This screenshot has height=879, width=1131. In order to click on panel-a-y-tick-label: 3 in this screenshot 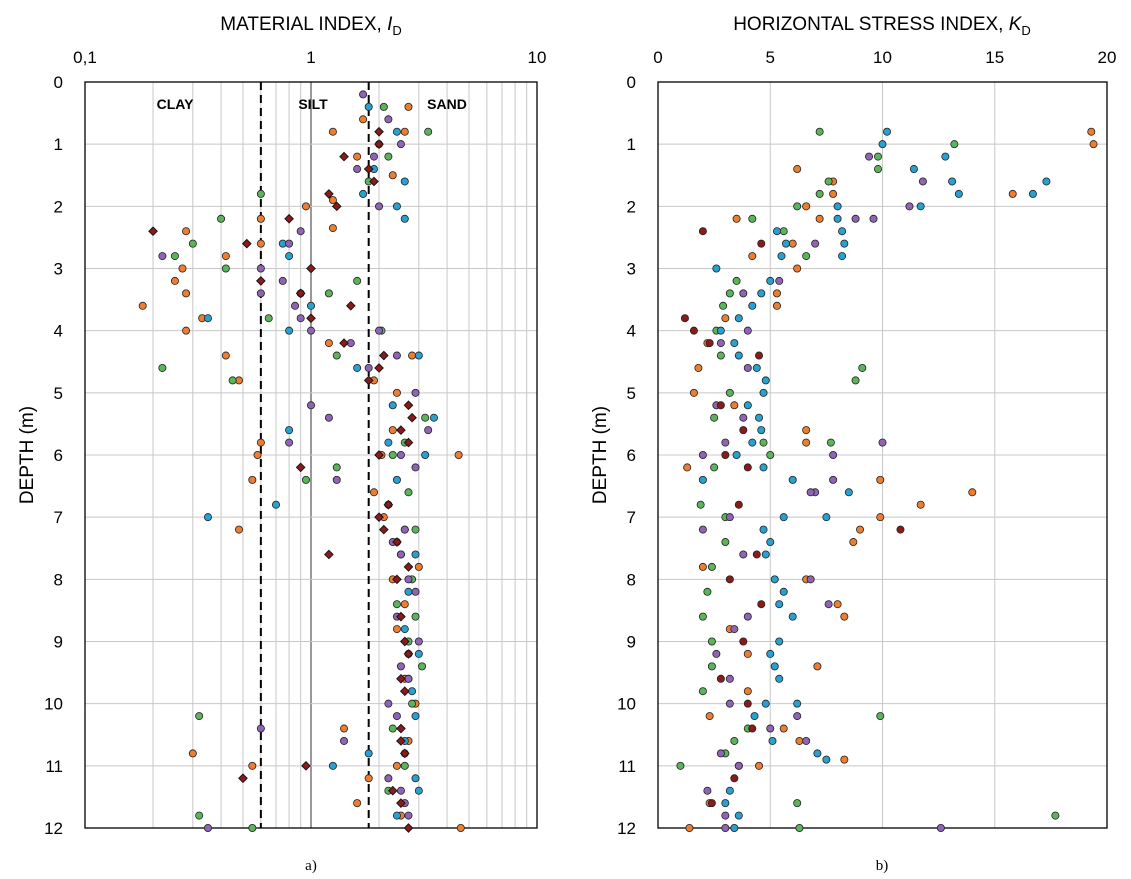, I will do `click(58, 269)`.